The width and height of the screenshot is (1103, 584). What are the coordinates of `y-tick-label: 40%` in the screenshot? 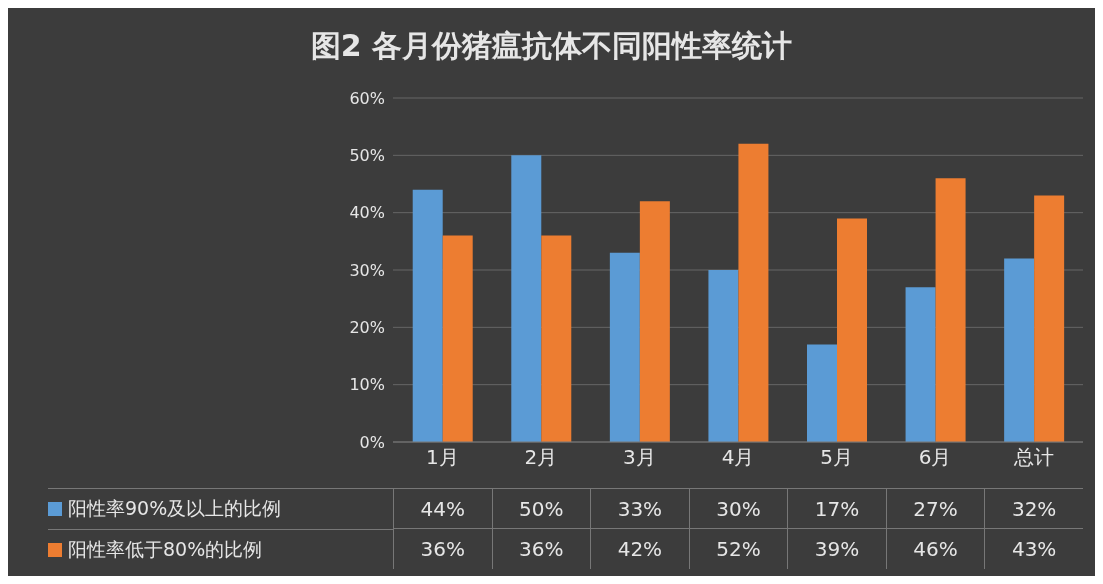 It's located at (367, 213).